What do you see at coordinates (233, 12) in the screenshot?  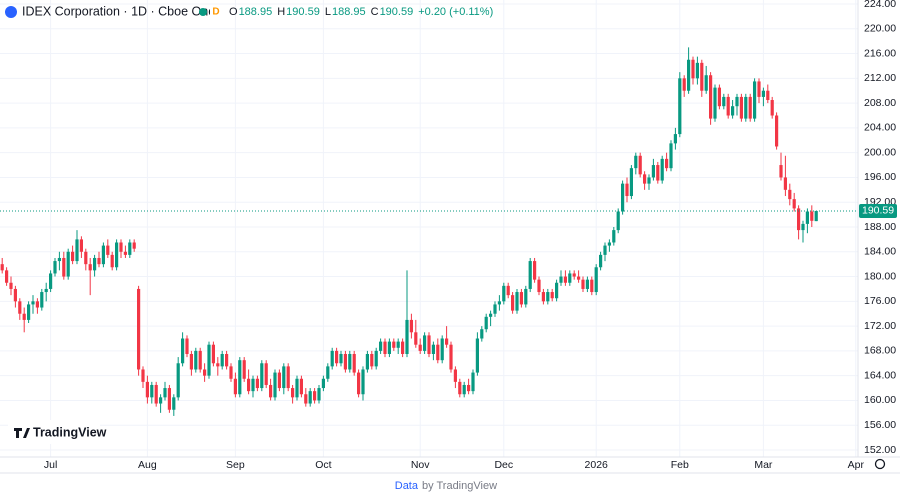 I see `legend-key: O` at bounding box center [233, 12].